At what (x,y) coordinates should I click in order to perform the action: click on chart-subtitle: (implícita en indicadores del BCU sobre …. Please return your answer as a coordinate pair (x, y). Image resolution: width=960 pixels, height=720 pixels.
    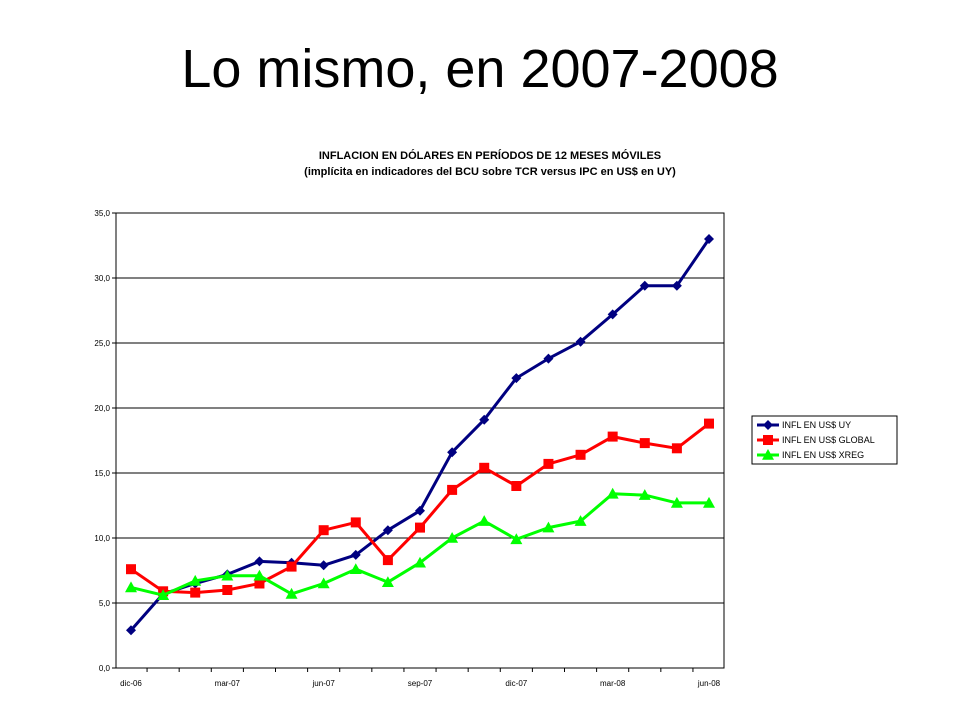
    Looking at the image, I should click on (490, 172).